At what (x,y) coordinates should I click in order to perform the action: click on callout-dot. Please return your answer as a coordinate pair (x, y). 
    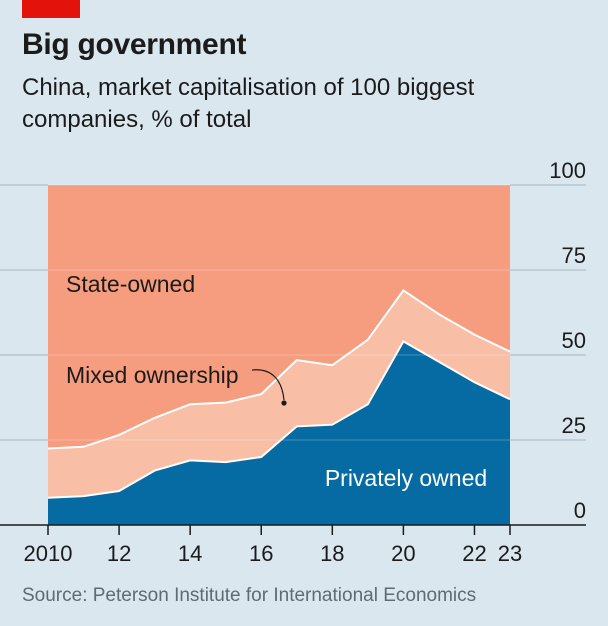
    Looking at the image, I should click on (284, 403).